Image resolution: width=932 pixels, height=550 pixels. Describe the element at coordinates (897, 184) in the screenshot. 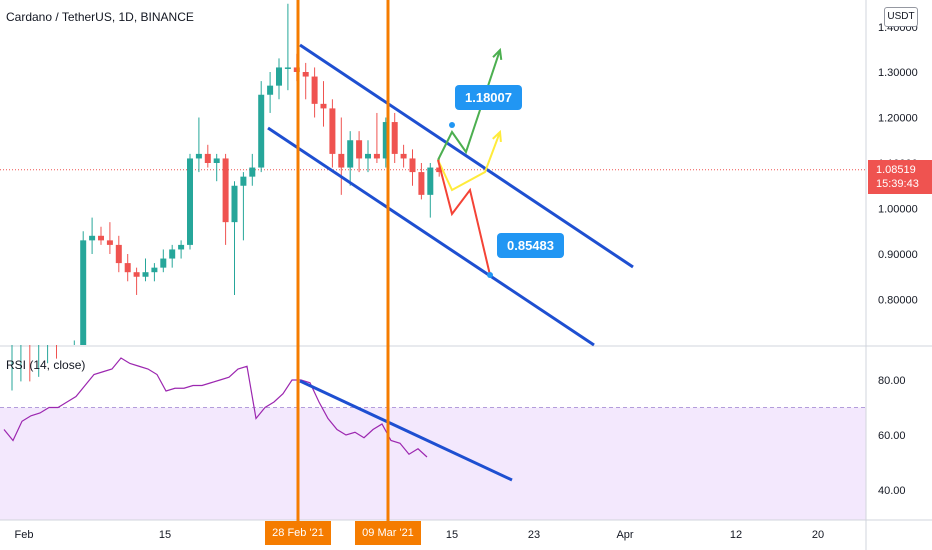

I see `candle-countdown: 15:39:43` at that location.